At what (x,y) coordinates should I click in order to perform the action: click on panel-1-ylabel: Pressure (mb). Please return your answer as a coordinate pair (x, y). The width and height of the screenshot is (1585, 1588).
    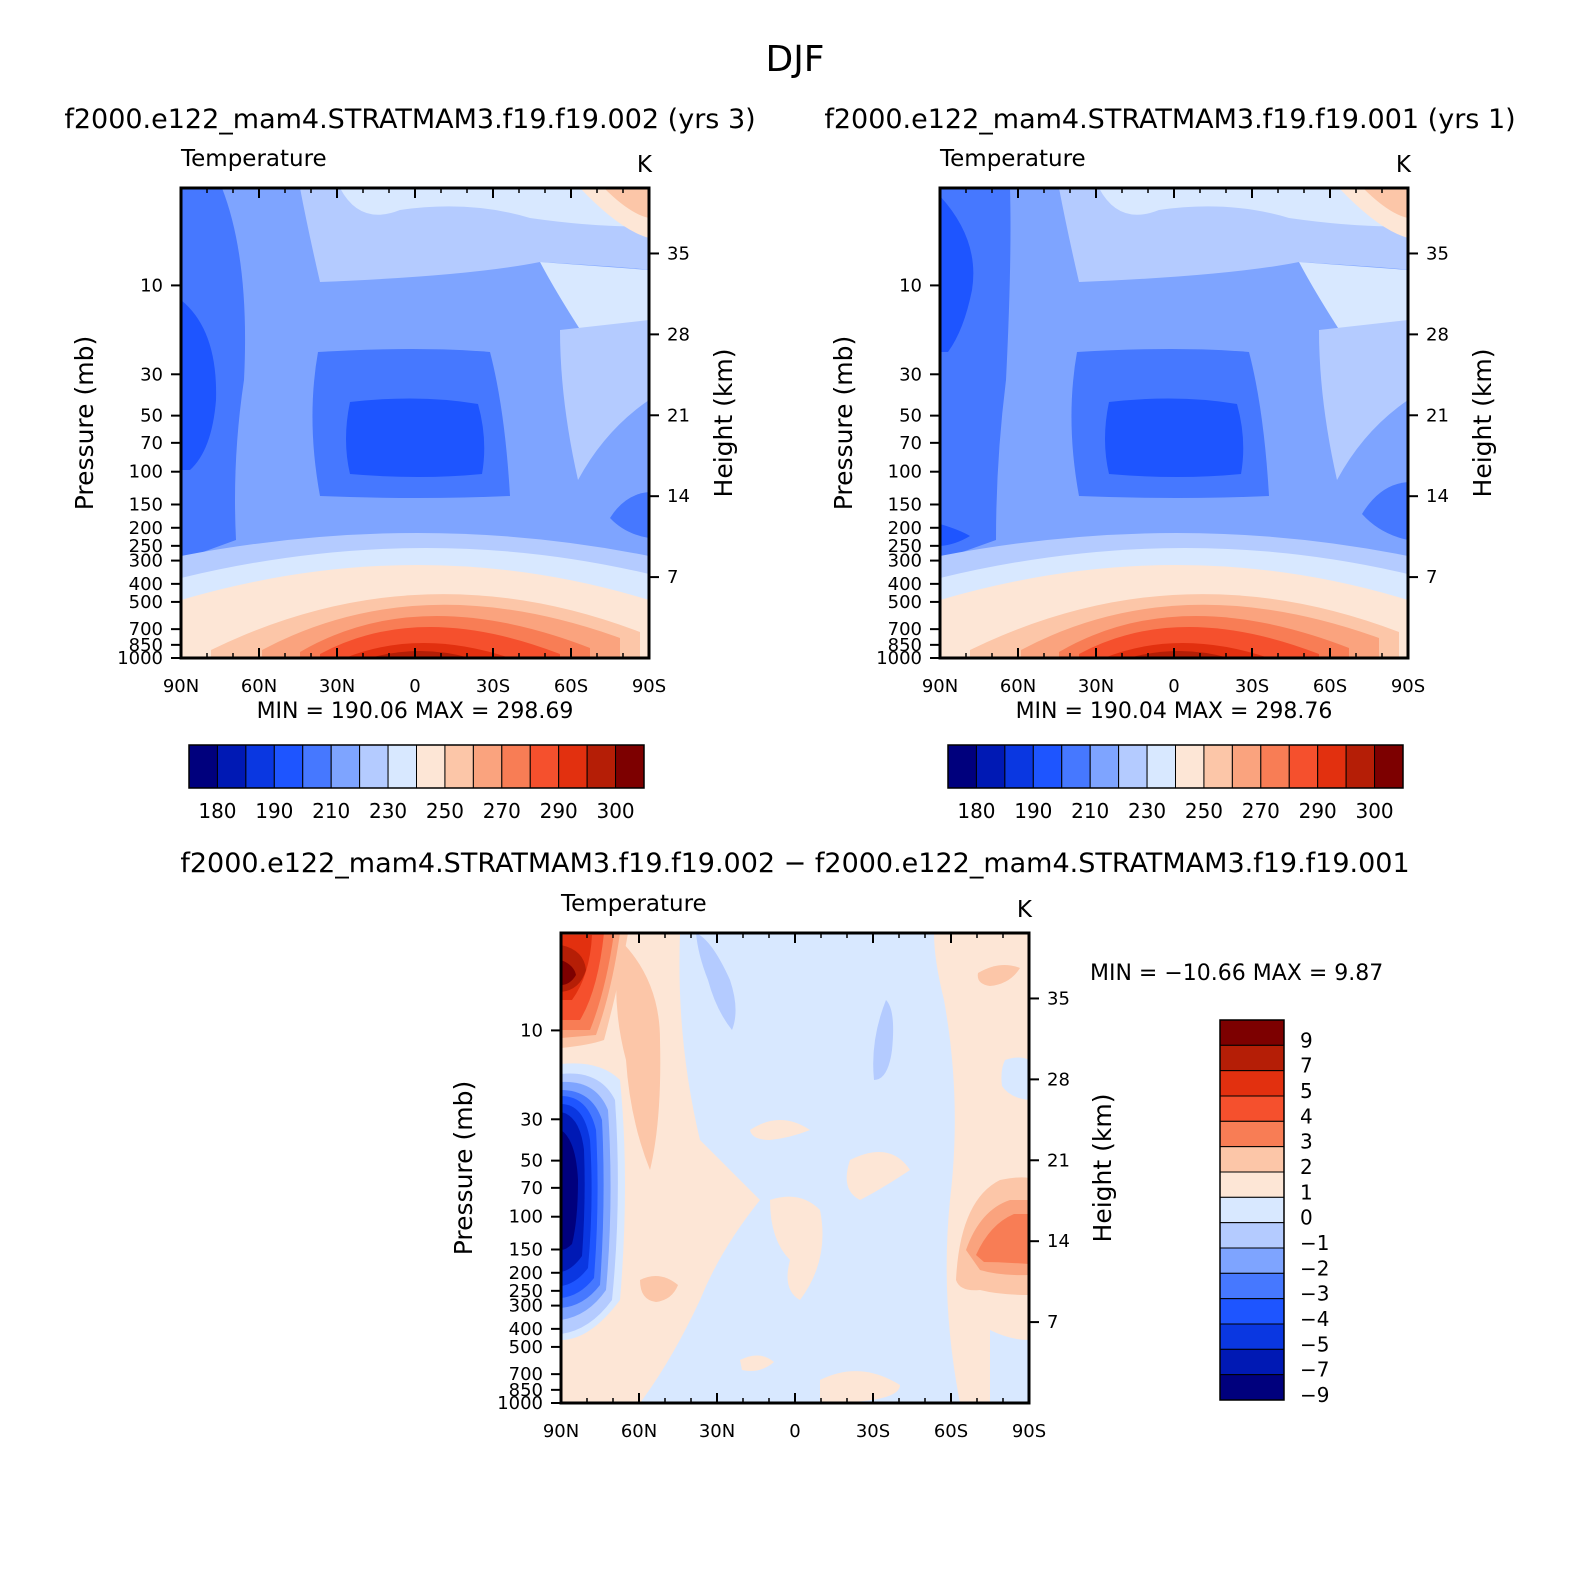
    Looking at the image, I should click on (84, 423).